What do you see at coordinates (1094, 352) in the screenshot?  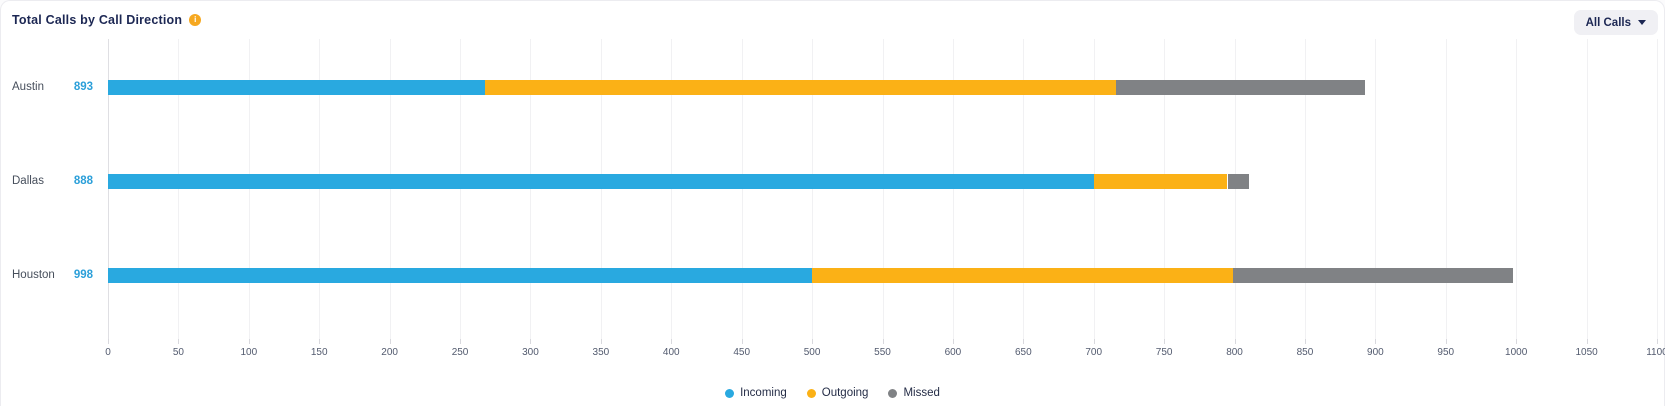 I see `x-axis-tick-label: 700` at bounding box center [1094, 352].